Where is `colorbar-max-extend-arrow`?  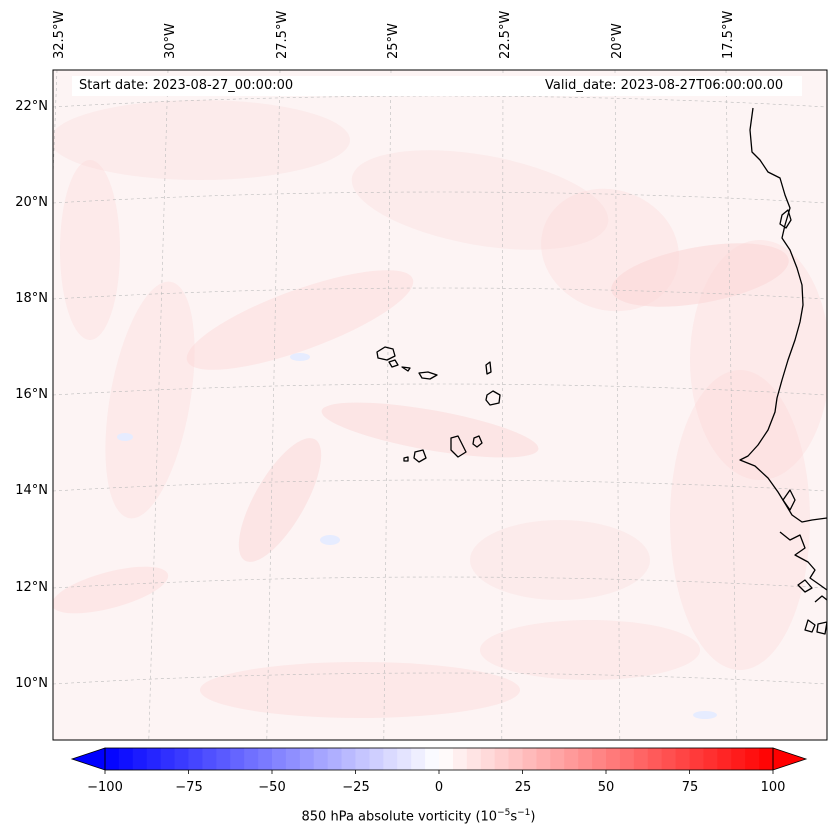 colorbar-max-extend-arrow is located at coordinates (790, 759).